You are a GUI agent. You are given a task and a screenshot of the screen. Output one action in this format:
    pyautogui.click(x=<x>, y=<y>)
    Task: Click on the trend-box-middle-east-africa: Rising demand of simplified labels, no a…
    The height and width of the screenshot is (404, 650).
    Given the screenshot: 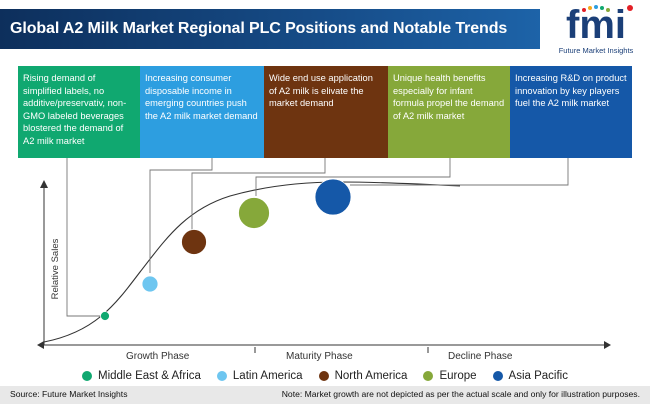 What is the action you would take?
    pyautogui.click(x=79, y=112)
    